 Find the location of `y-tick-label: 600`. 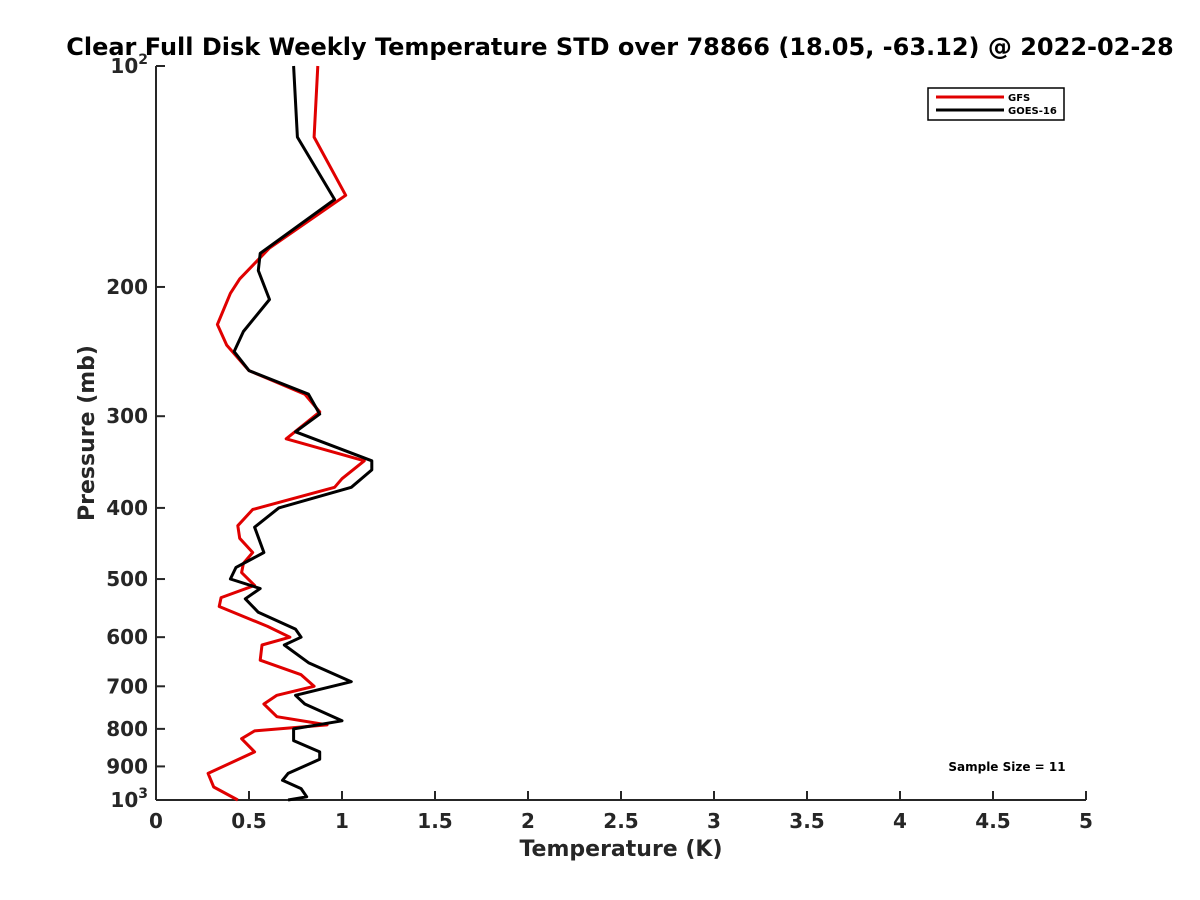

y-tick-label: 600 is located at coordinates (127, 637).